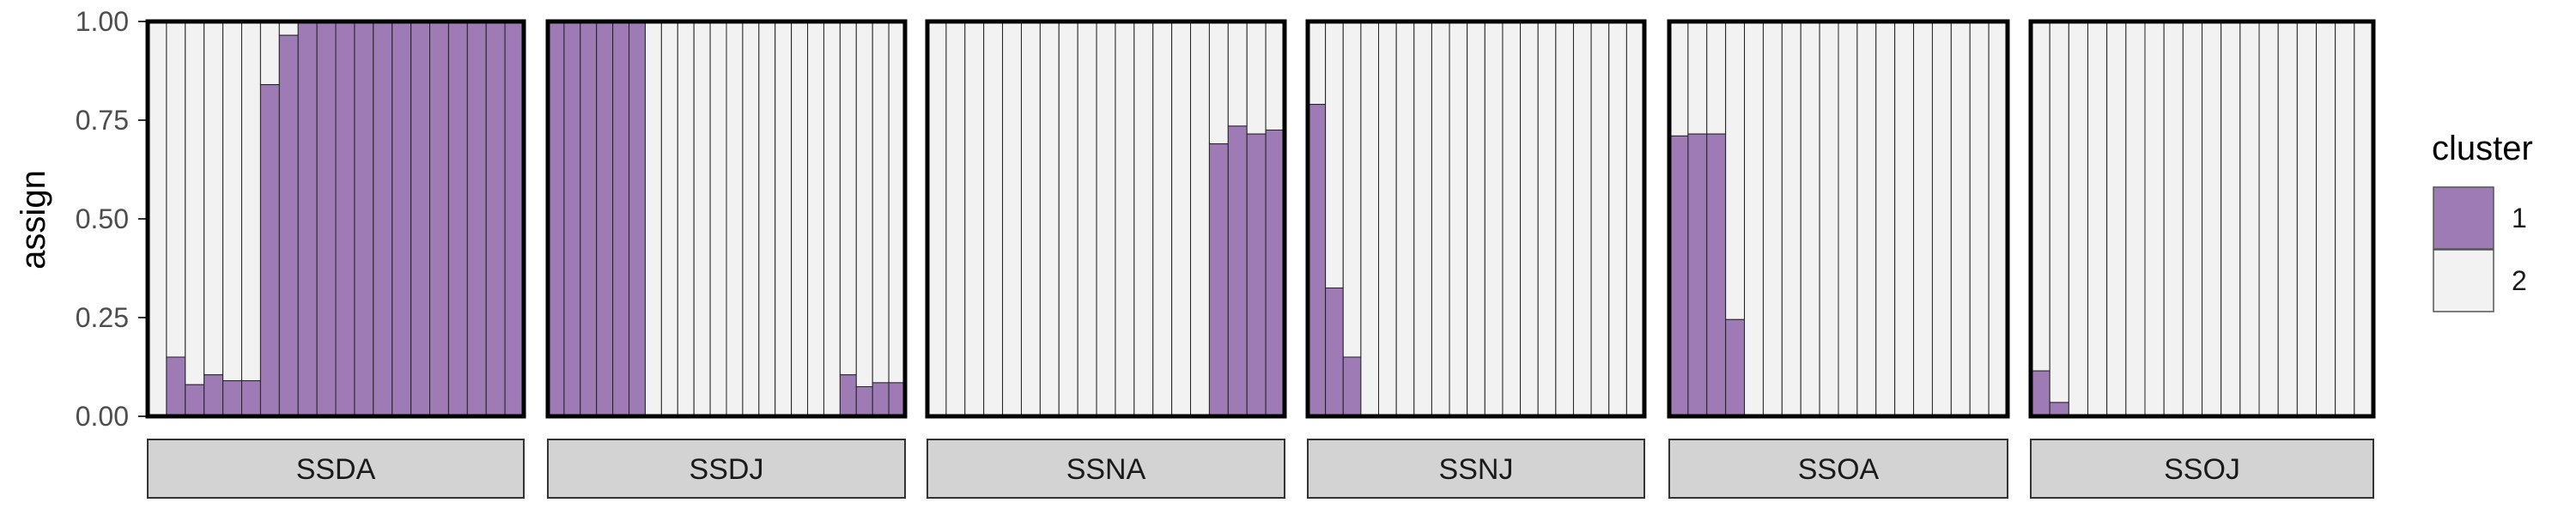 This screenshot has width=2576, height=515. I want to click on facet-strip-label: SSOA, so click(1839, 469).